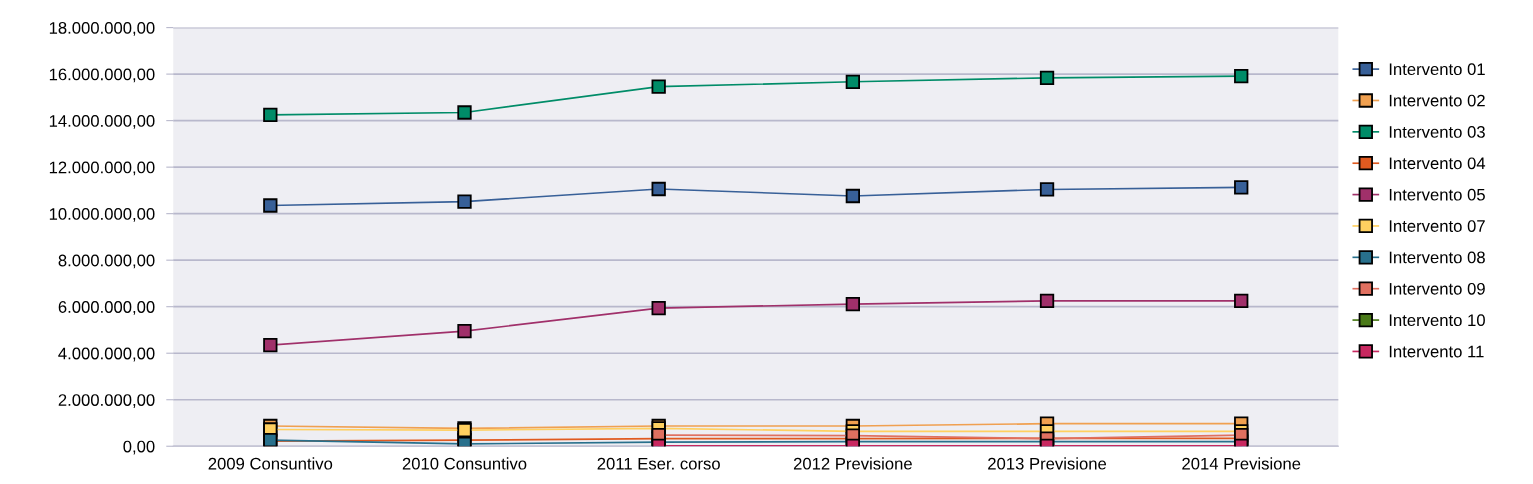 The width and height of the screenshot is (1533, 484). Describe the element at coordinates (102, 122) in the screenshot. I see `y-tick-label: 14.000.000,00` at that location.